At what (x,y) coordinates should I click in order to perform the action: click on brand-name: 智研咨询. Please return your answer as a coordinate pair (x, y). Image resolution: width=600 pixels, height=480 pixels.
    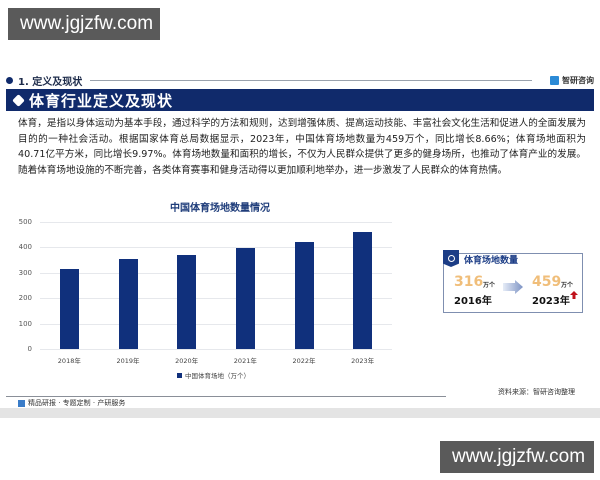
    Looking at the image, I should click on (578, 80).